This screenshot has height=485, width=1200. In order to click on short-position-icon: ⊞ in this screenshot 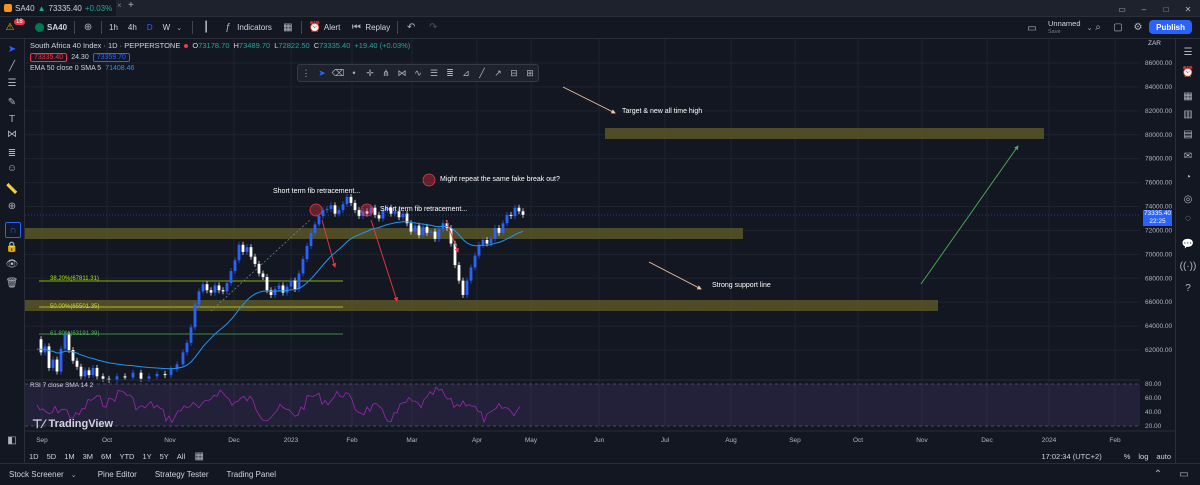, I will do `click(530, 72)`.